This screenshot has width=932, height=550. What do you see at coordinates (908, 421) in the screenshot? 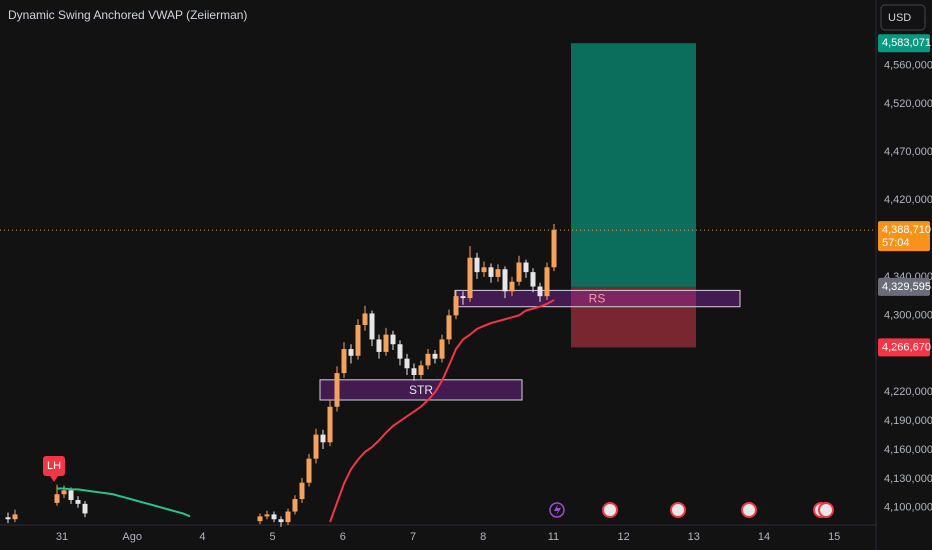
I see `y-tick-label: 4,190,000` at bounding box center [908, 421].